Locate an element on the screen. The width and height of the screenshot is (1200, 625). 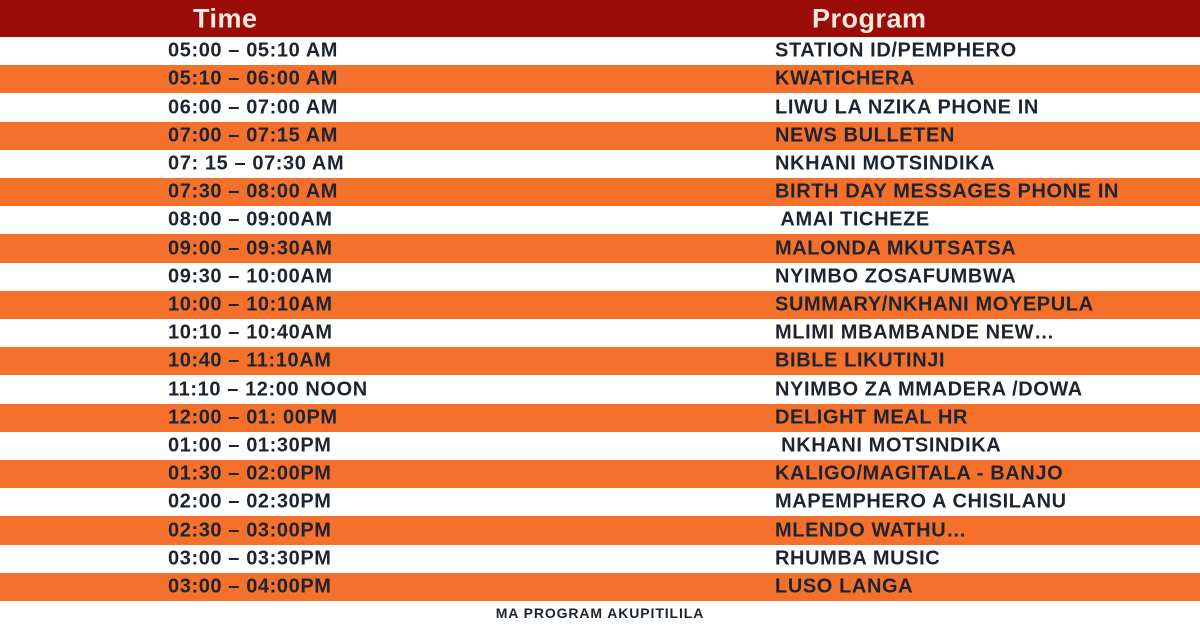
table-row: 08:00 – 09:00AM AMAI TICHEZE is located at coordinates (600, 220).